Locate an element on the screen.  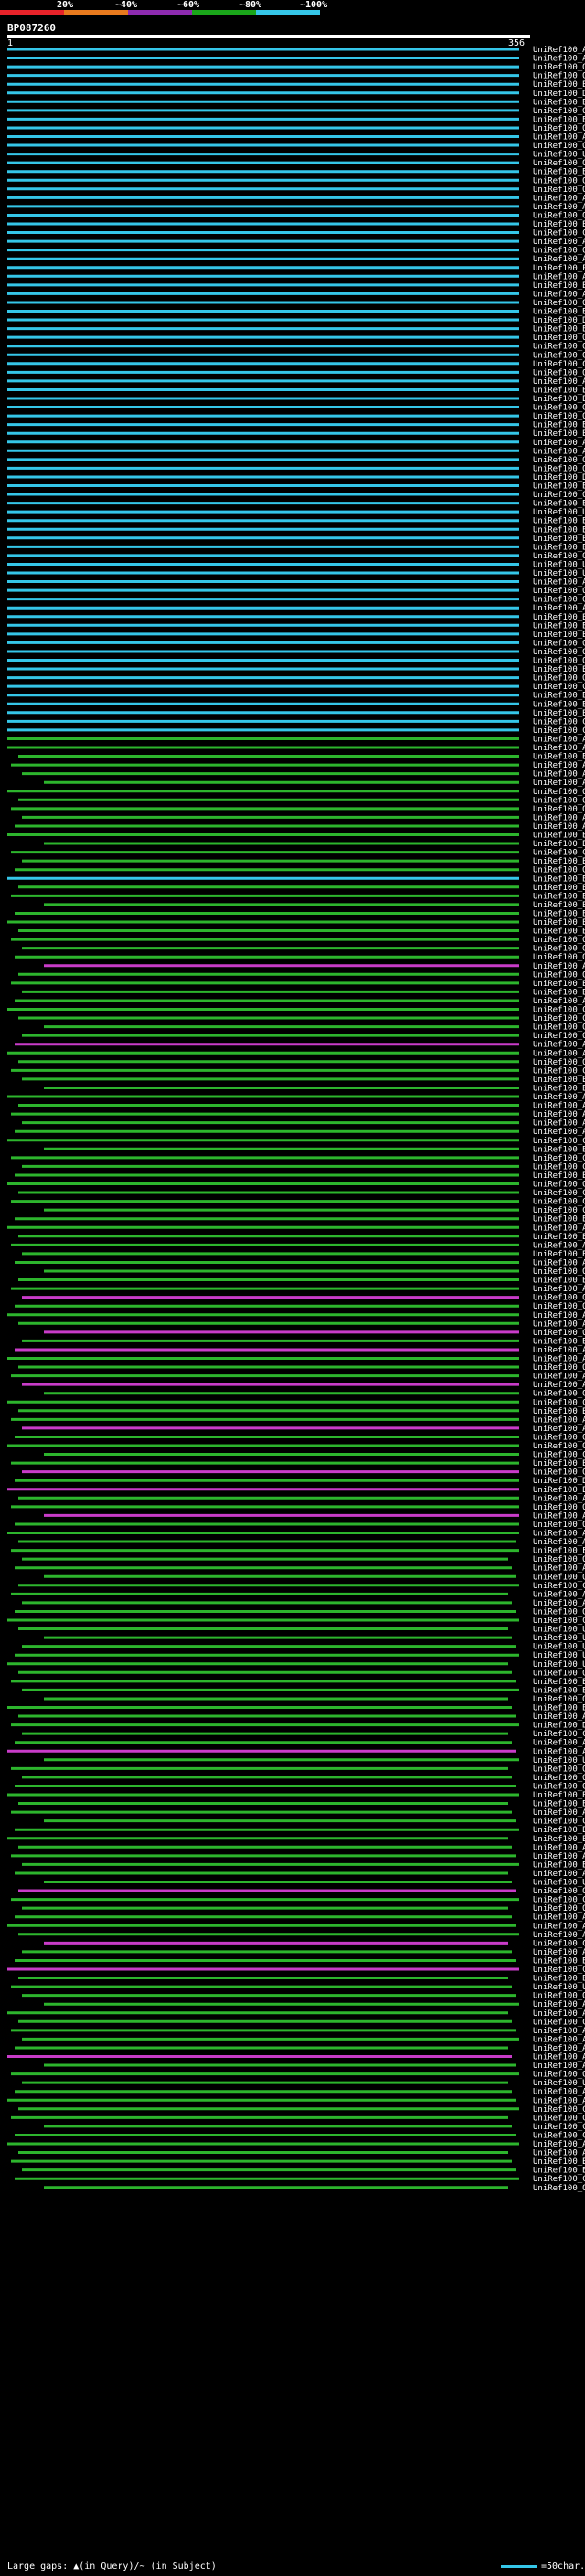
hit-label: UniRef100_B1LUH4 is located at coordinates (559, 1830).